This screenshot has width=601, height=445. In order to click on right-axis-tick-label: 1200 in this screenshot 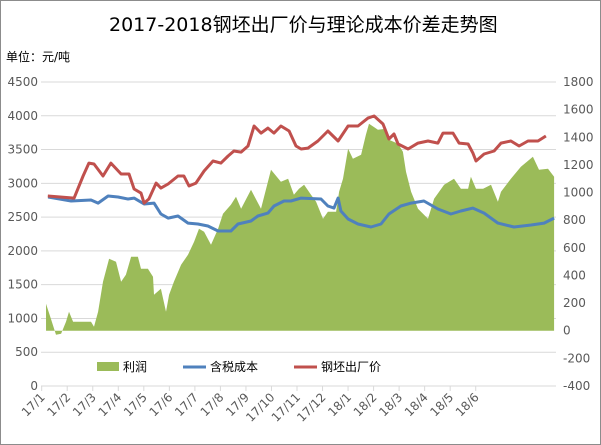, I will do `click(578, 165)`.